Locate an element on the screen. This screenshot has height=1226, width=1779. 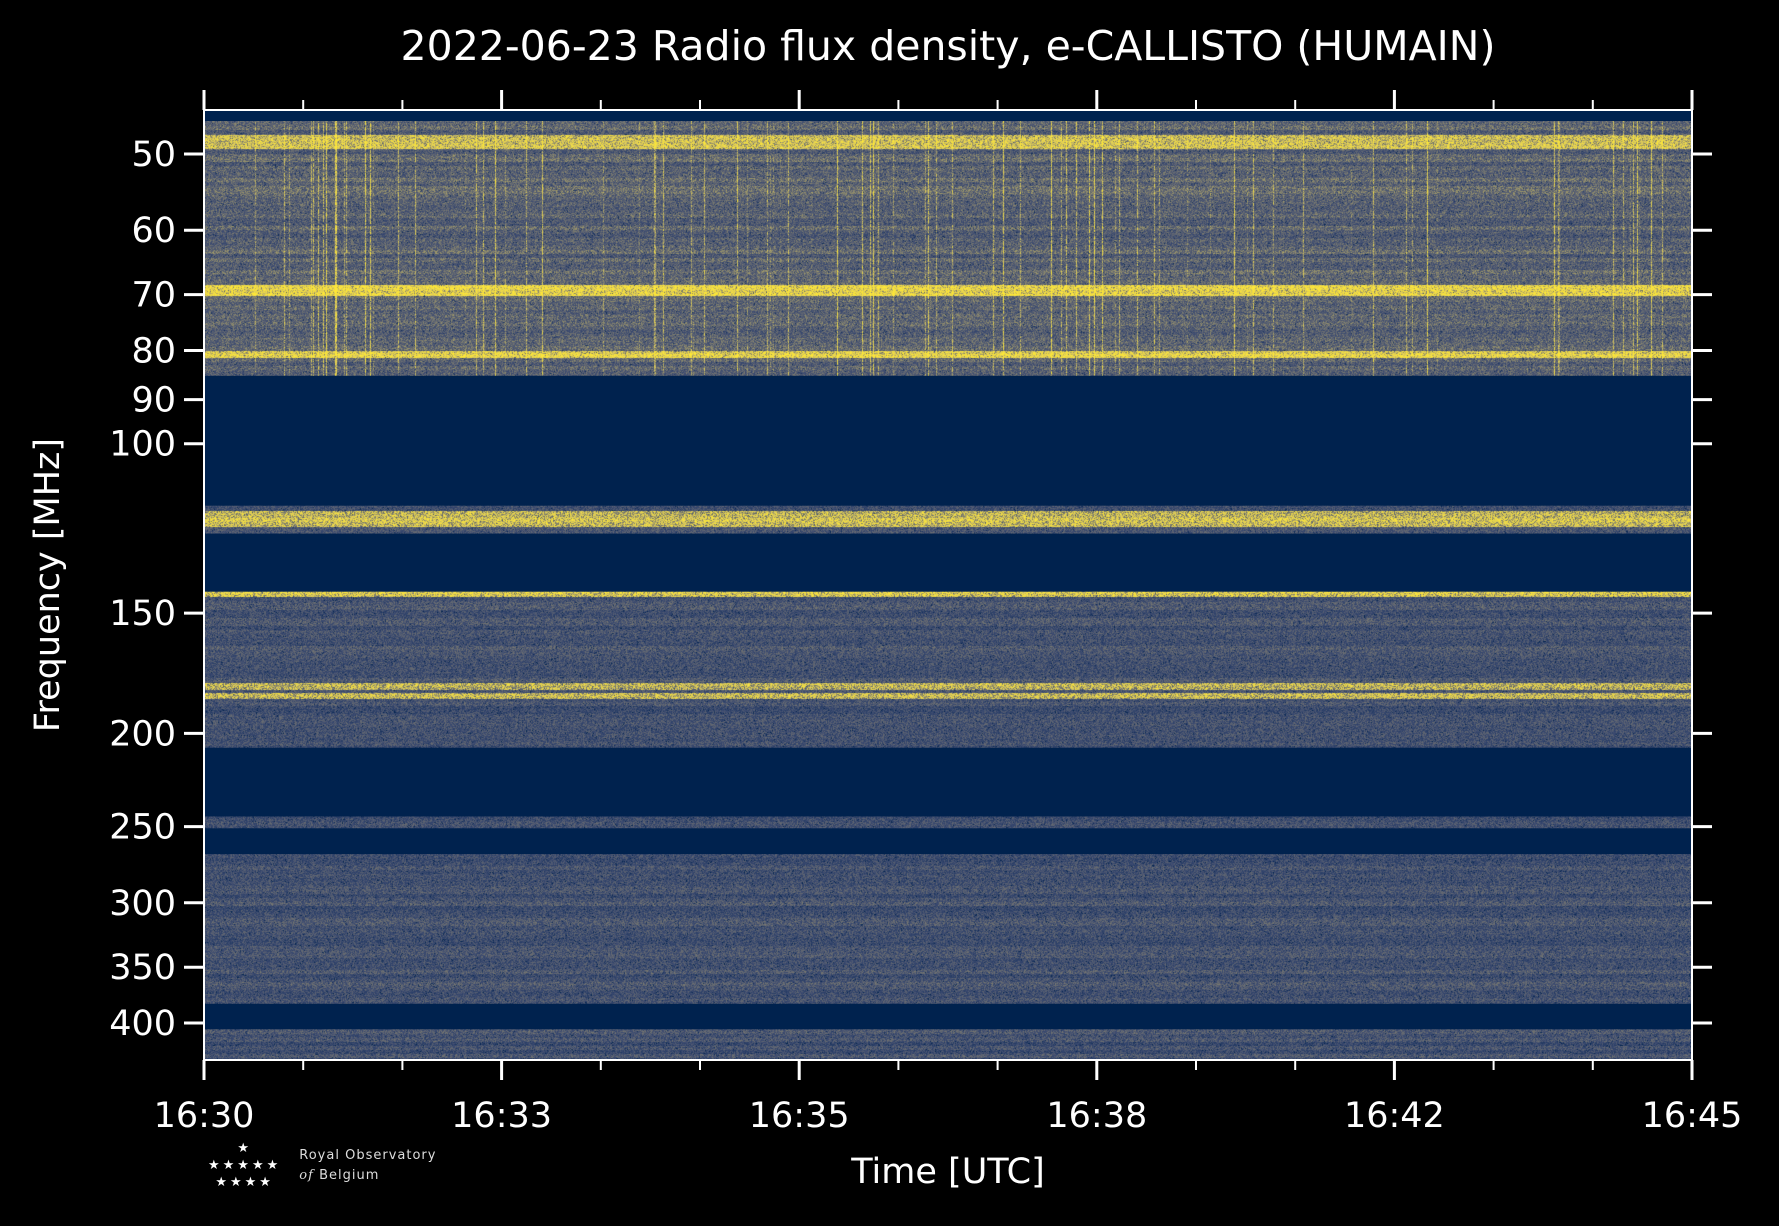
x-tick-label: 16:35 is located at coordinates (799, 1116).